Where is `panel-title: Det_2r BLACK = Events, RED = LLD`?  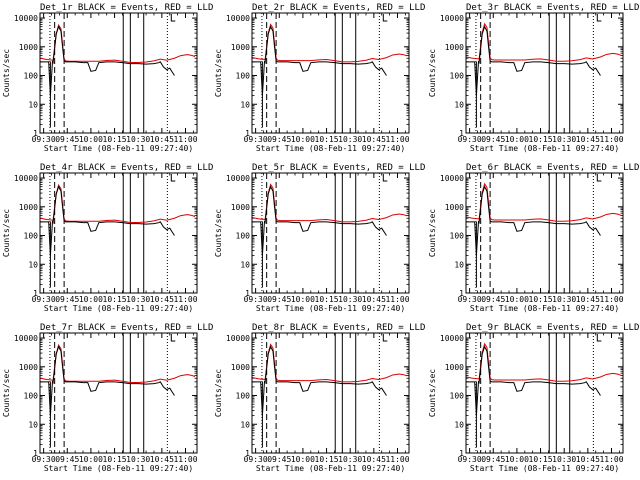 panel-title: Det_2r BLACK = Events, RED = LLD is located at coordinates (338, 8).